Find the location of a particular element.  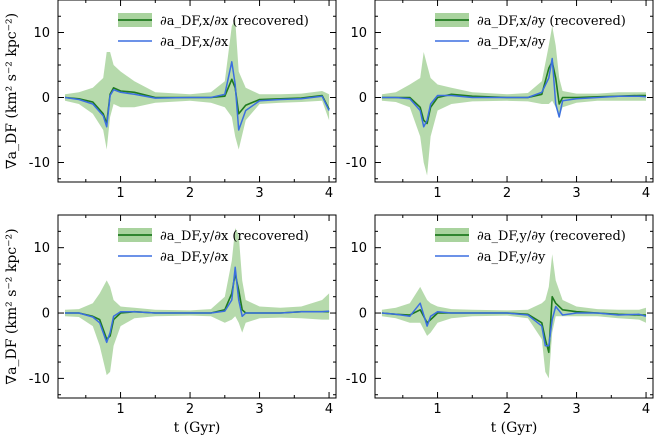

legend-label-true: ∂a_DF,x/∂y is located at coordinates (511, 42).